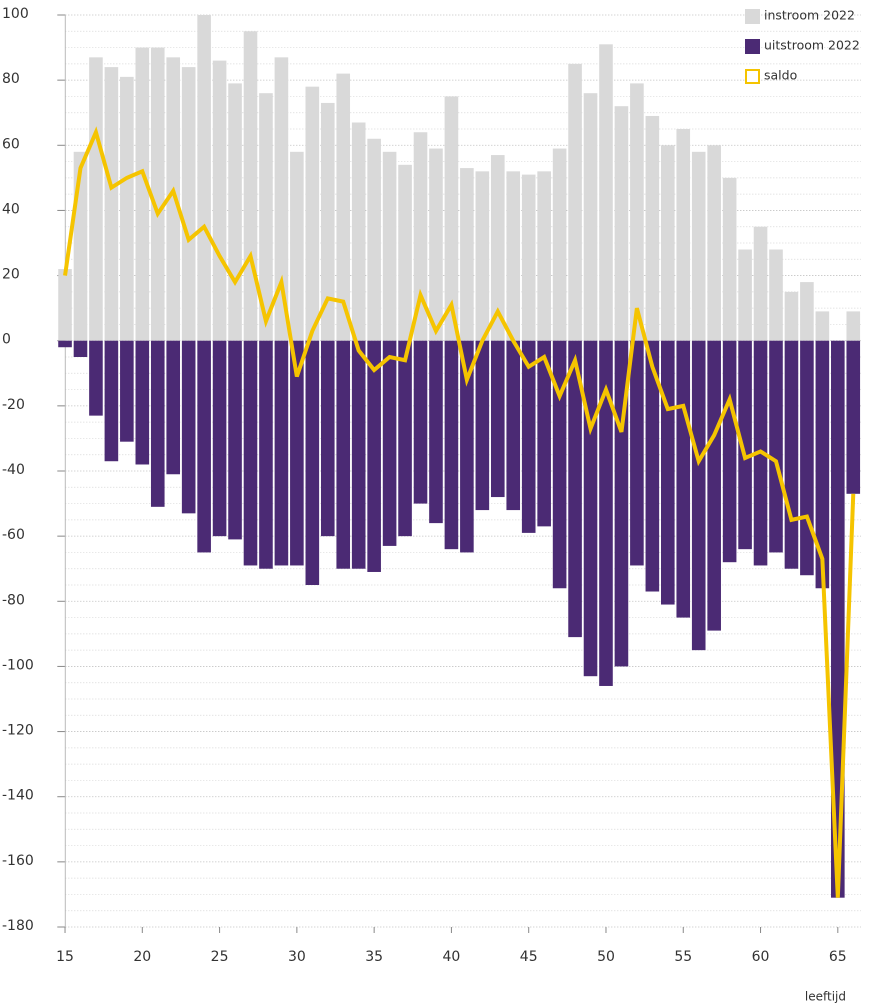 The height and width of the screenshot is (1006, 880). What do you see at coordinates (812, 45) in the screenshot?
I see `legend-label: uitstroom 2022` at bounding box center [812, 45].